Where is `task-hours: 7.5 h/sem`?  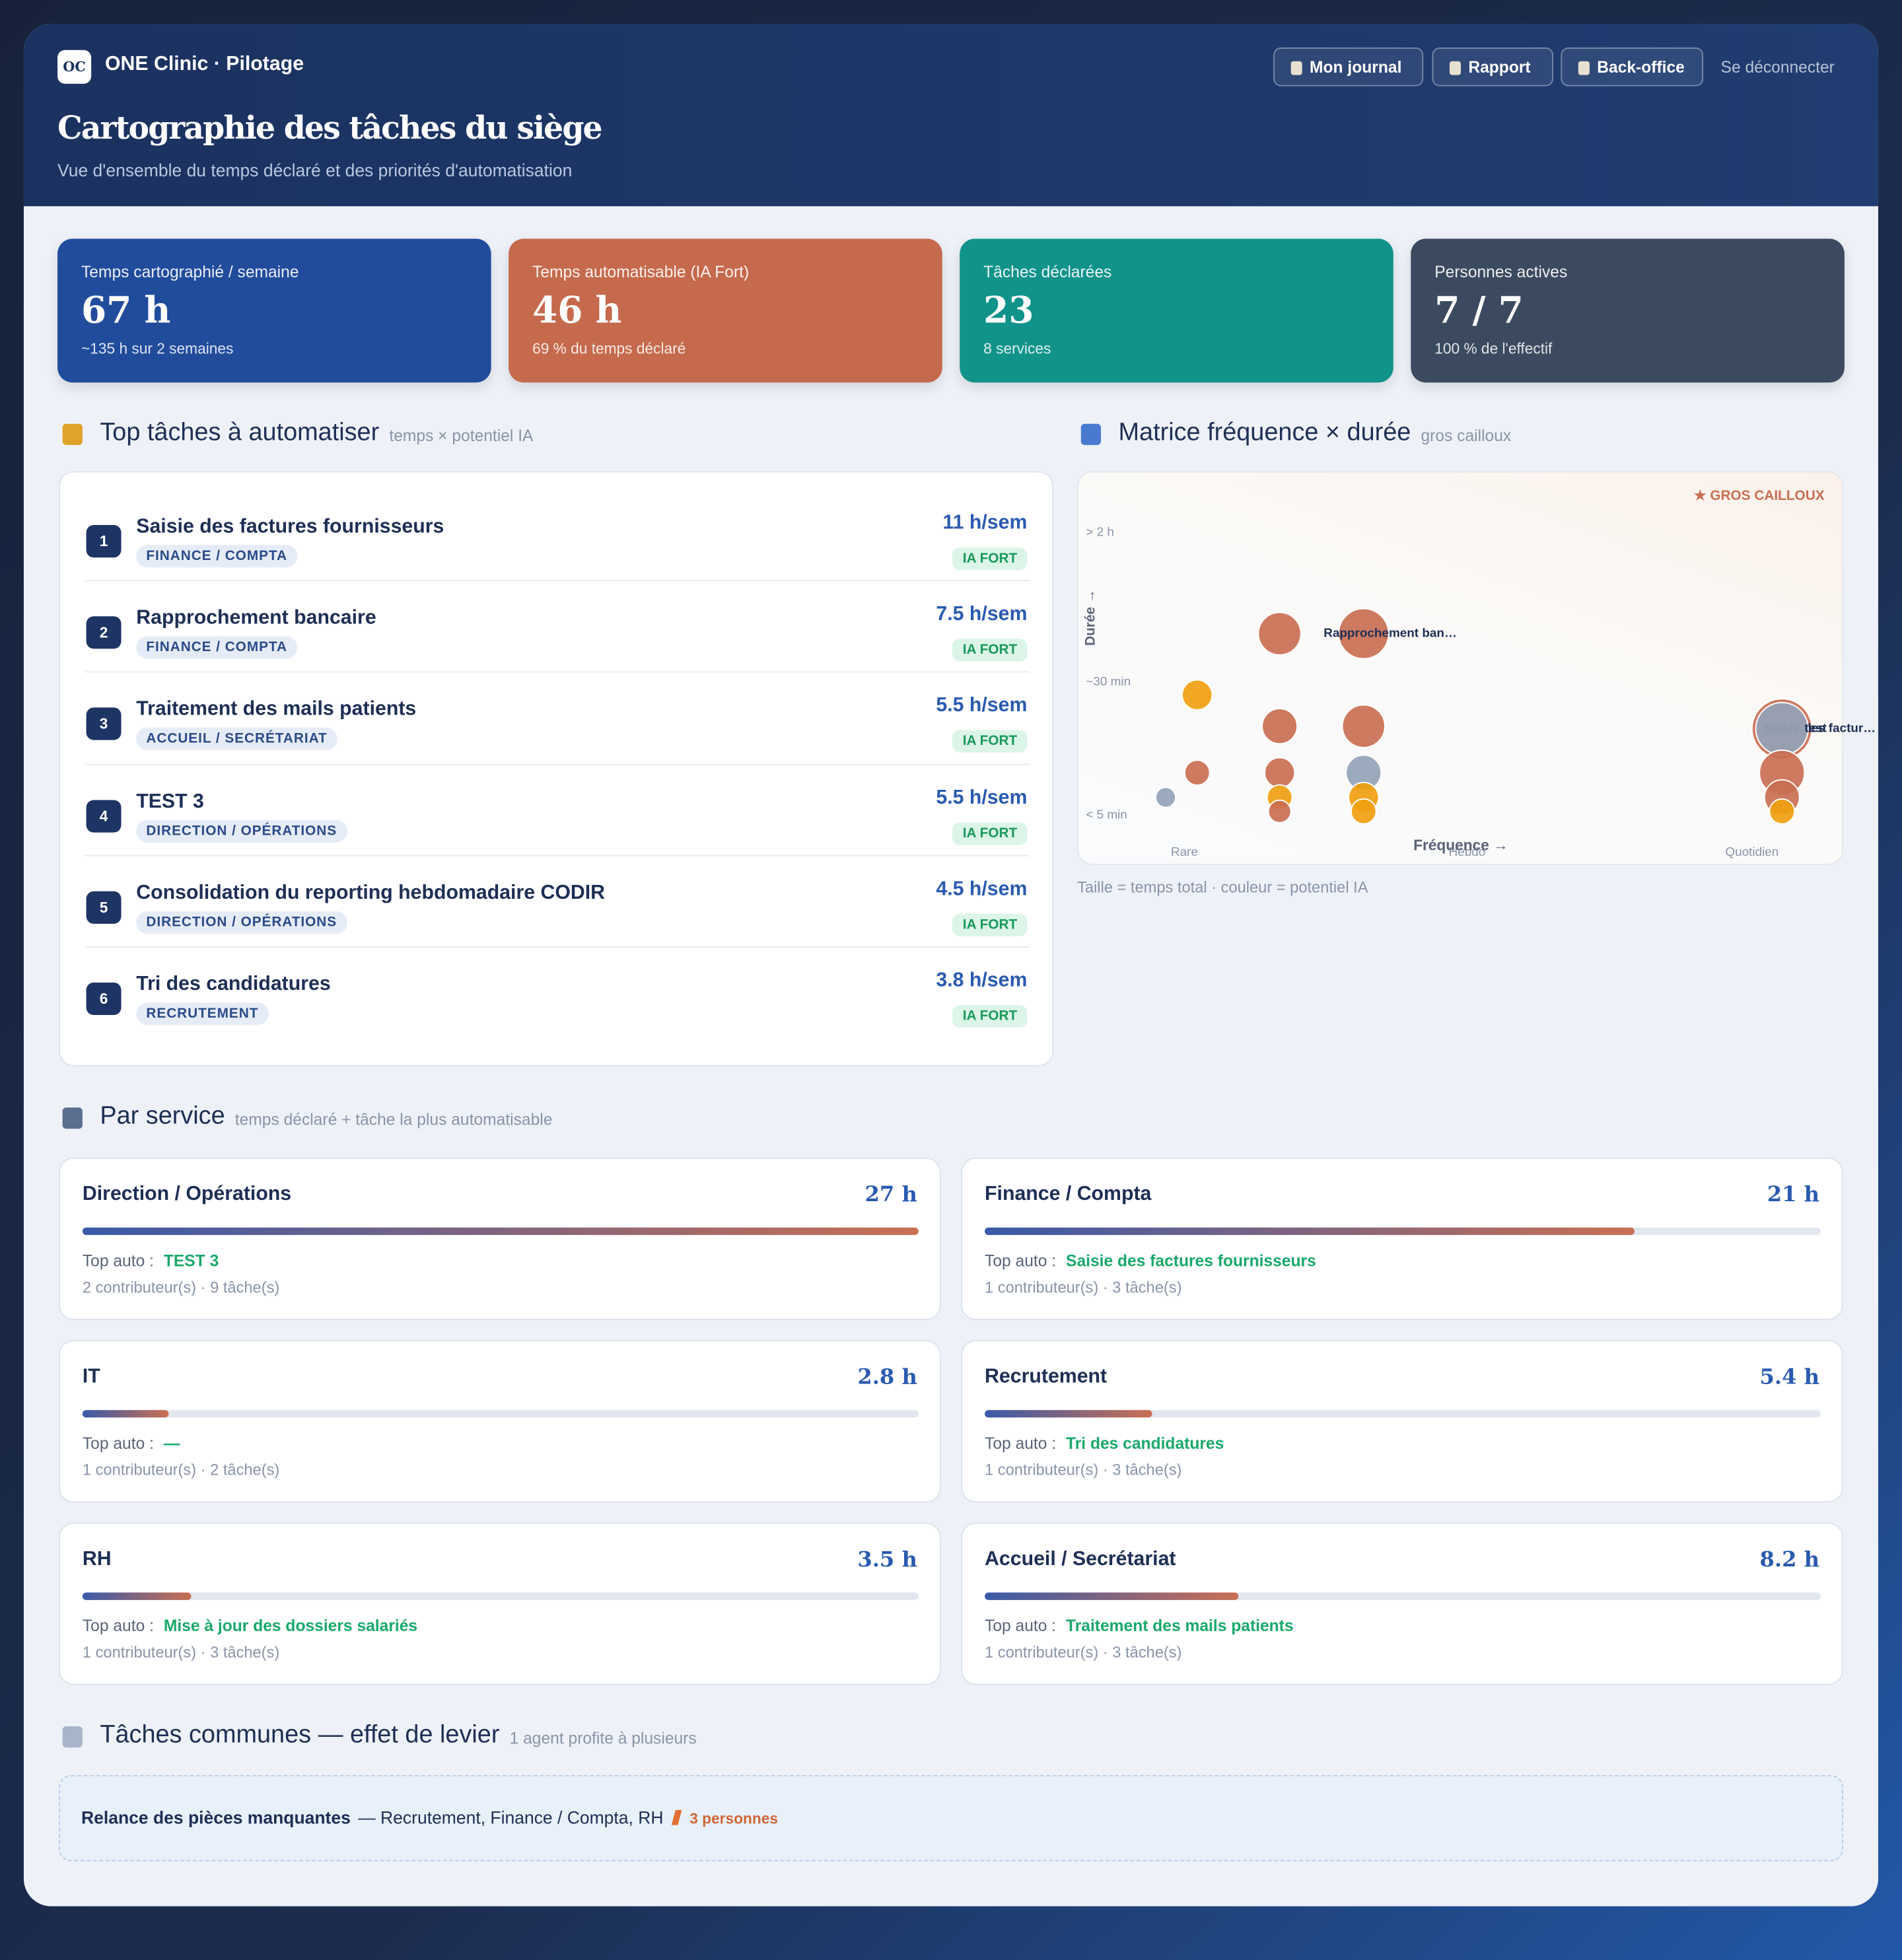
task-hours: 7.5 h/sem is located at coordinates (982, 614).